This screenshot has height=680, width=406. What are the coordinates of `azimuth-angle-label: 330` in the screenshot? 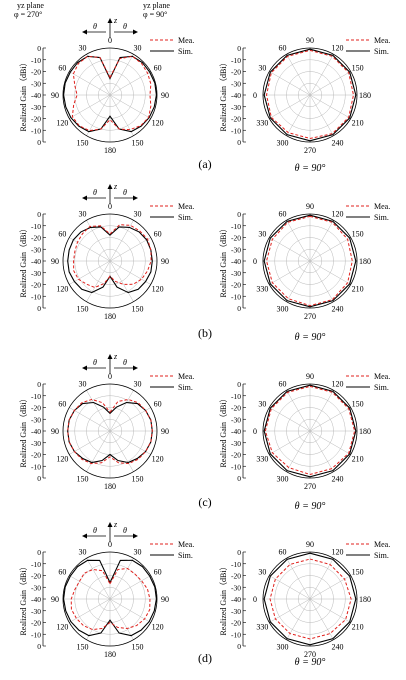 It's located at (262, 289).